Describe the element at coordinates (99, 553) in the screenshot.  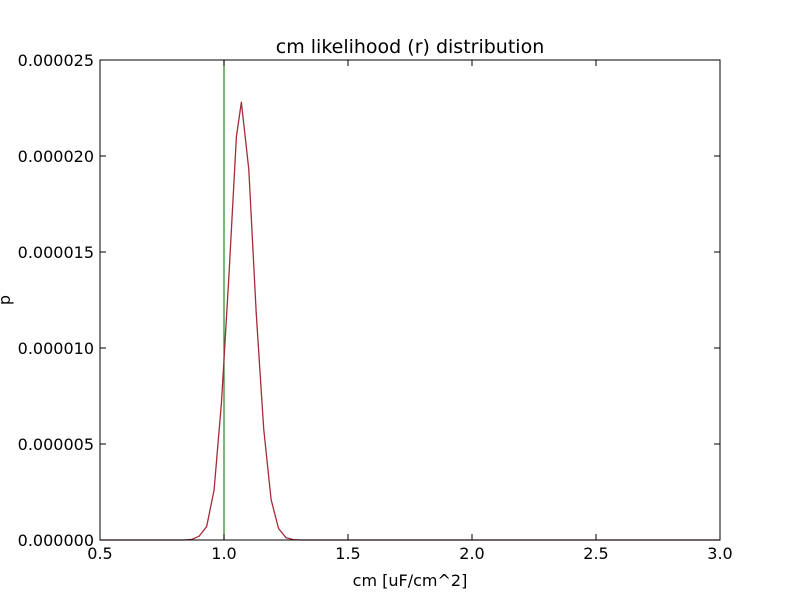
I see `x-tick-label: 0.5` at that location.